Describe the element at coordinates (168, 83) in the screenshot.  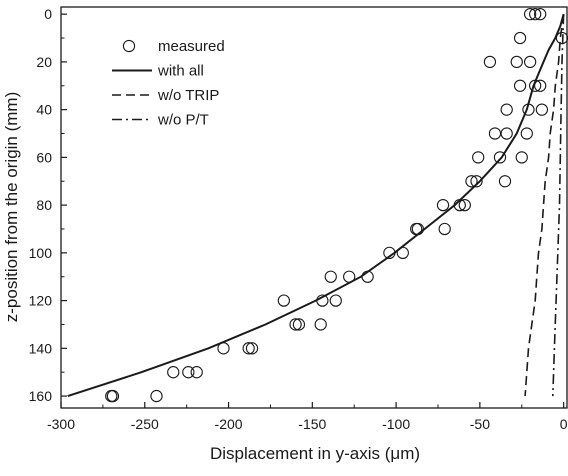
I see `legend: measured with all w/o TRIP w/o P/T` at that location.